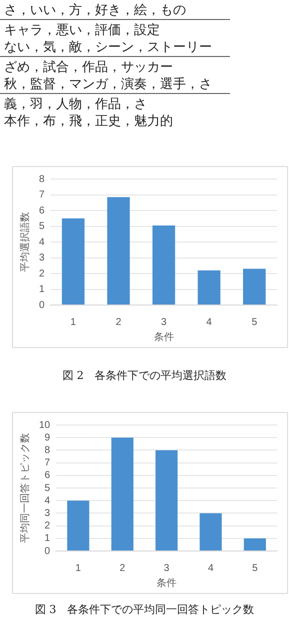 This screenshot has height=620, width=289. I want to click on text: ざめ，試合，作品，サッカー, so click(88, 67).